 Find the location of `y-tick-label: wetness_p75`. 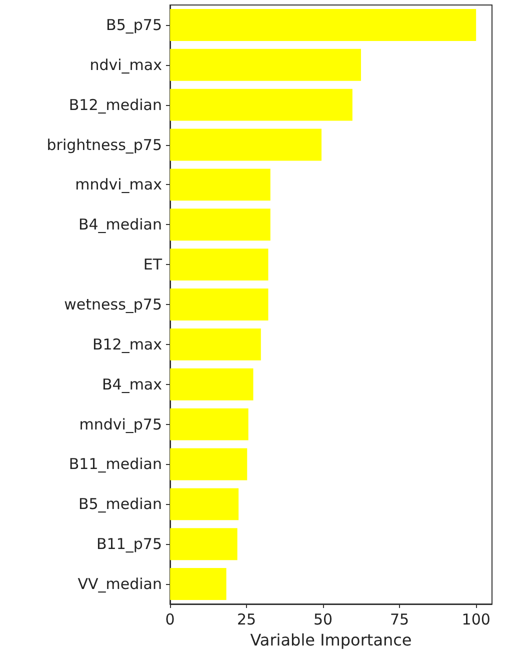

y-tick-label: wetness_p75 is located at coordinates (113, 305).